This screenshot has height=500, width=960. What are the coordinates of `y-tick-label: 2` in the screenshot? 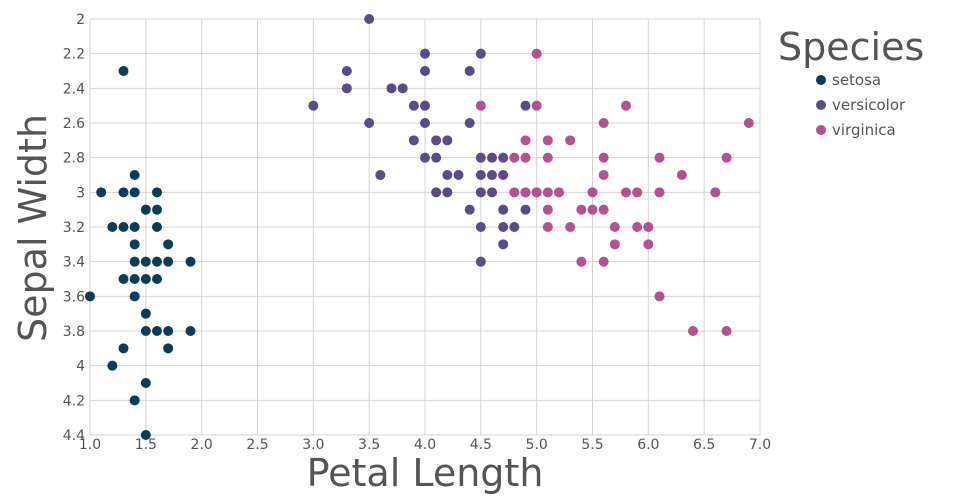 It's located at (80, 20).